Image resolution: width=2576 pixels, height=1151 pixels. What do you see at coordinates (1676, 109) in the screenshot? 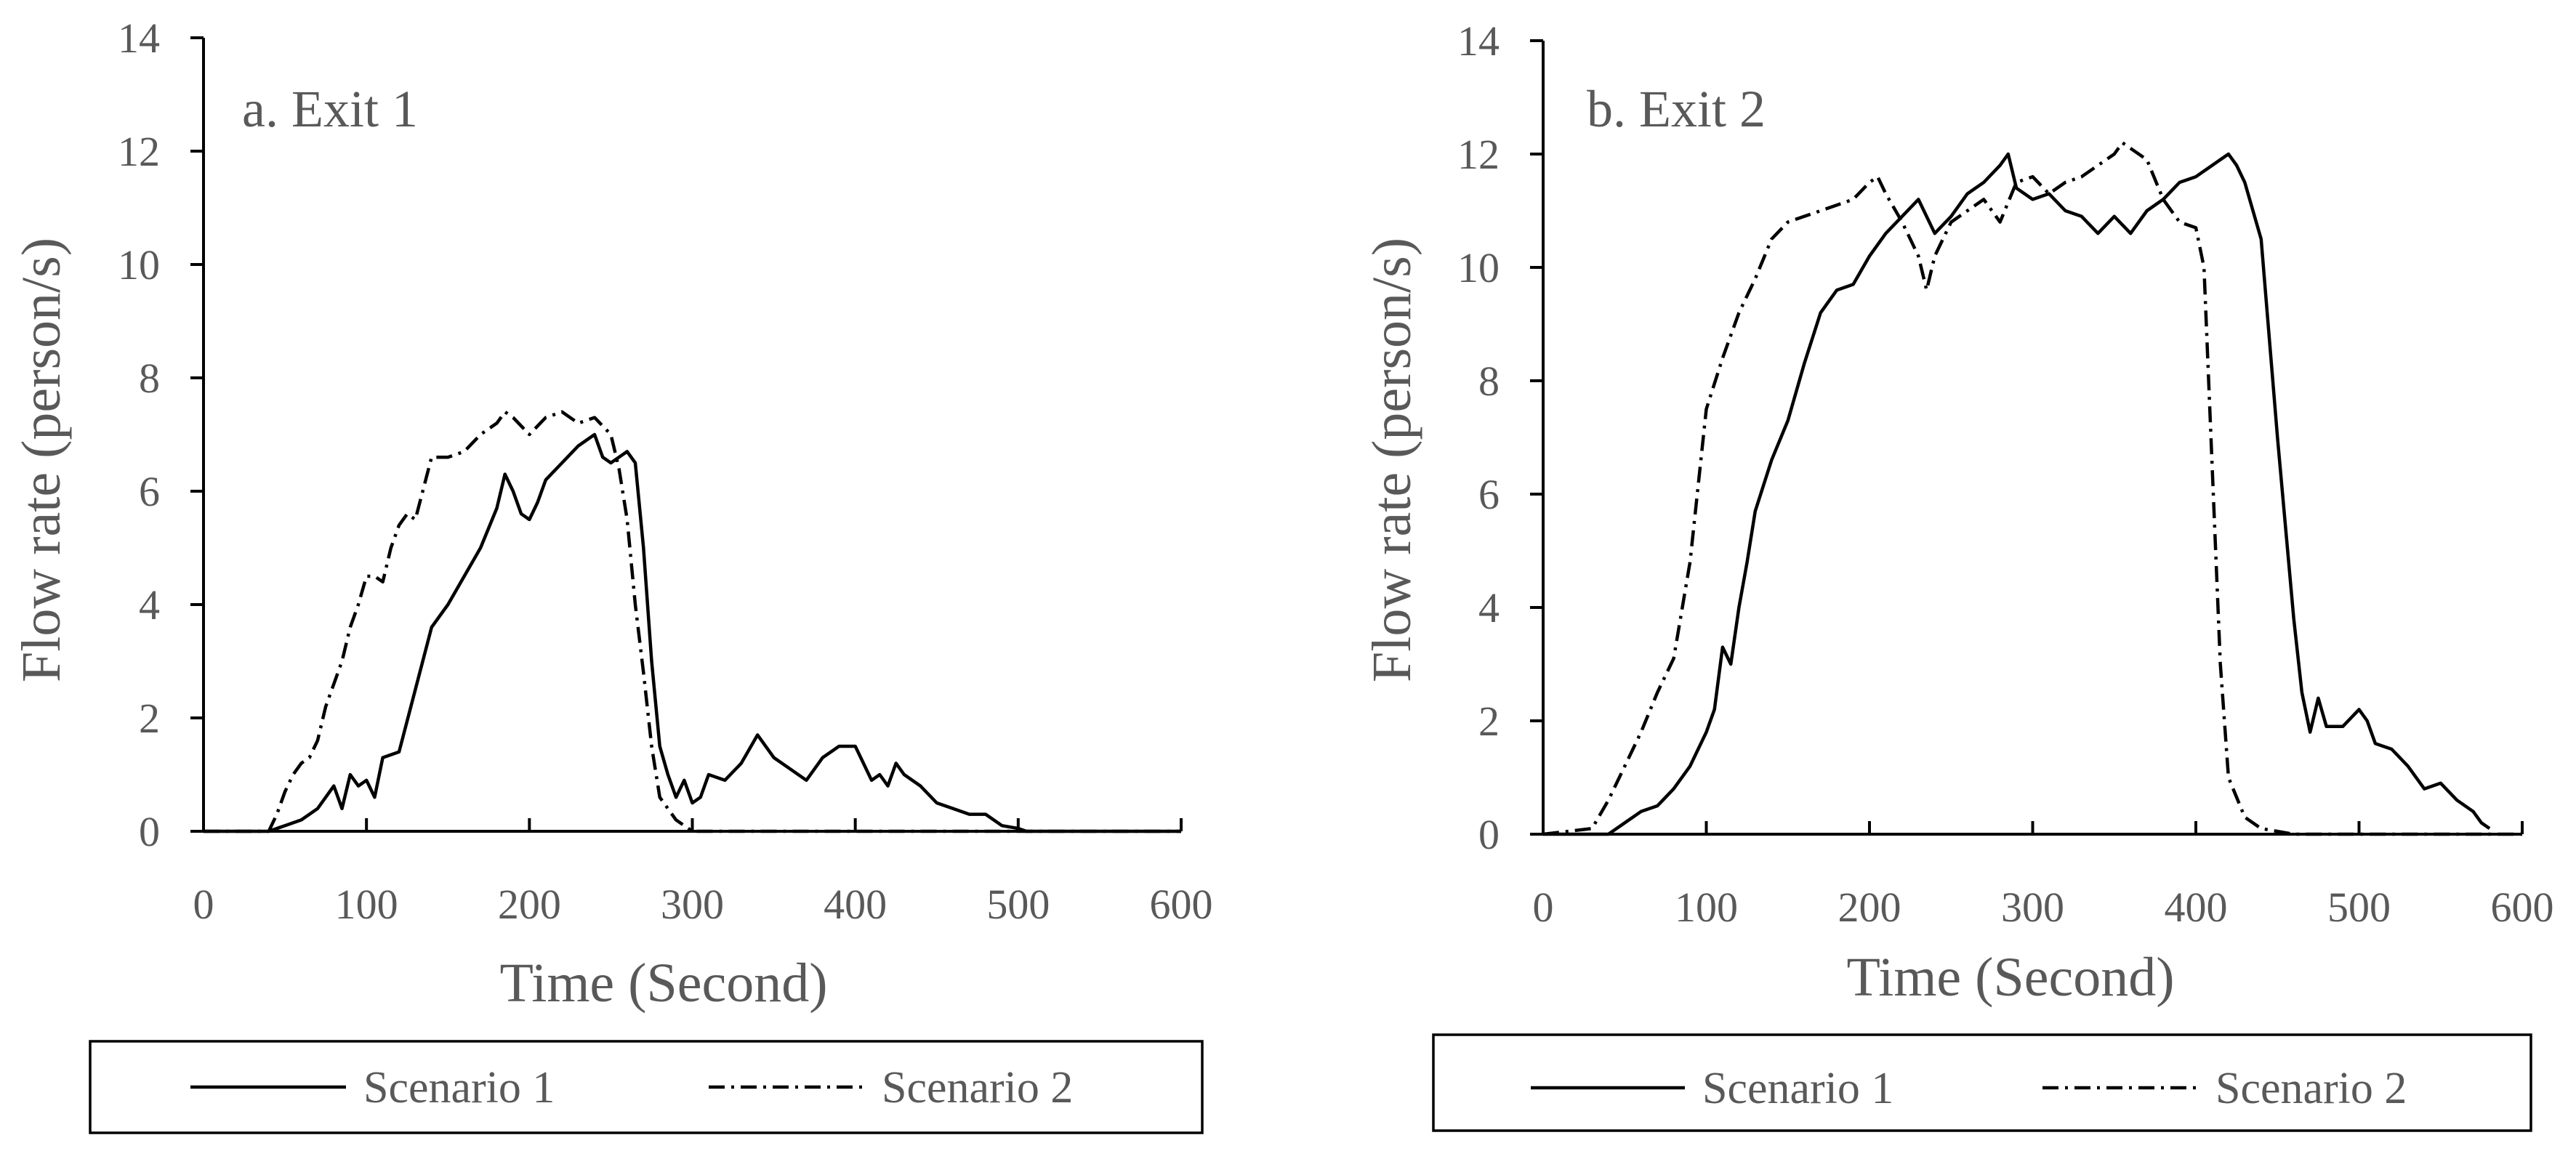
I see `panel-title: b. Exit 2` at bounding box center [1676, 109].